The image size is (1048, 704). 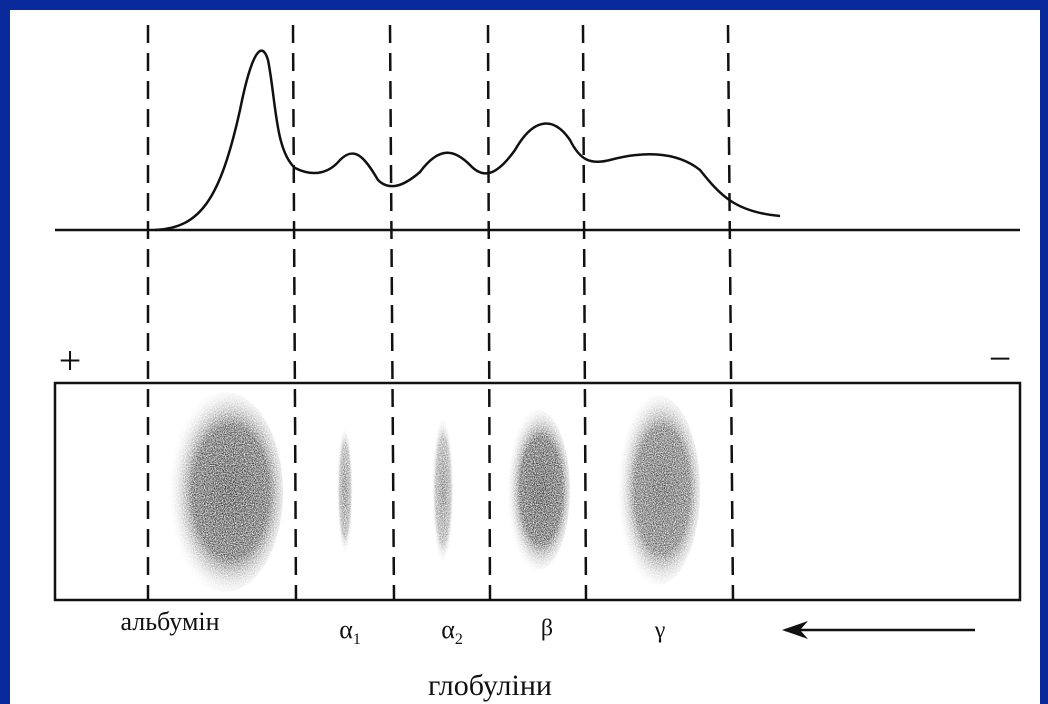 I want to click on fraction-label: α1, so click(x=350, y=631).